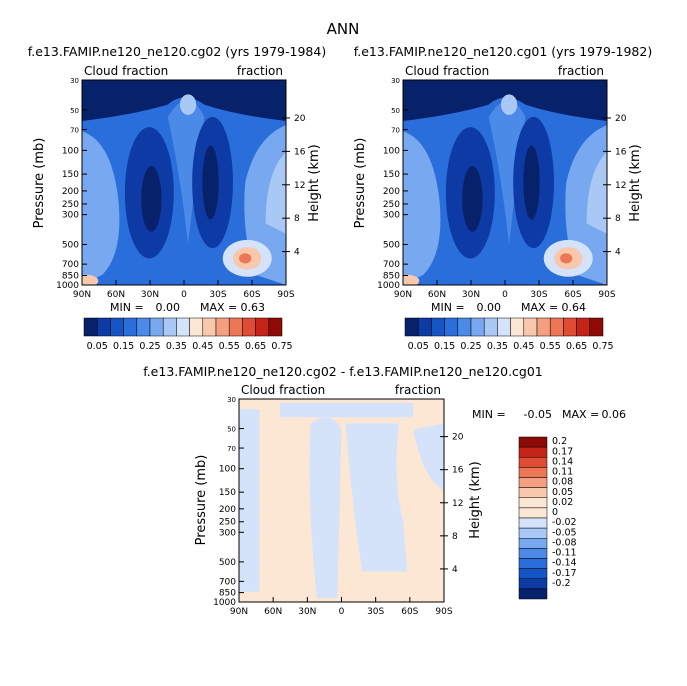 This screenshot has height=686, width=687. What do you see at coordinates (614, 414) in the screenshot?
I see `panel-3-max-value: 0.06` at bounding box center [614, 414].